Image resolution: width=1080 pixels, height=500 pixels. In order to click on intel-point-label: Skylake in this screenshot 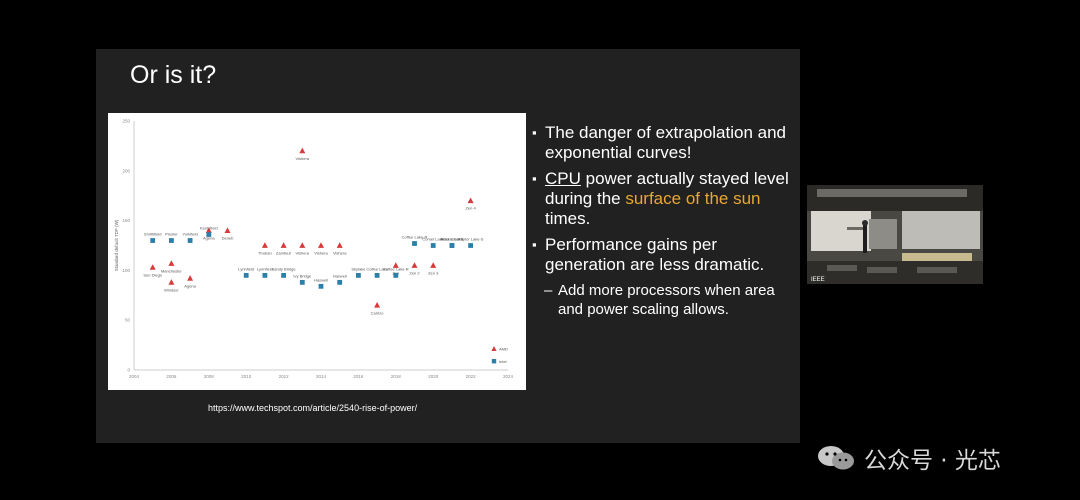, I will do `click(358, 268)`.